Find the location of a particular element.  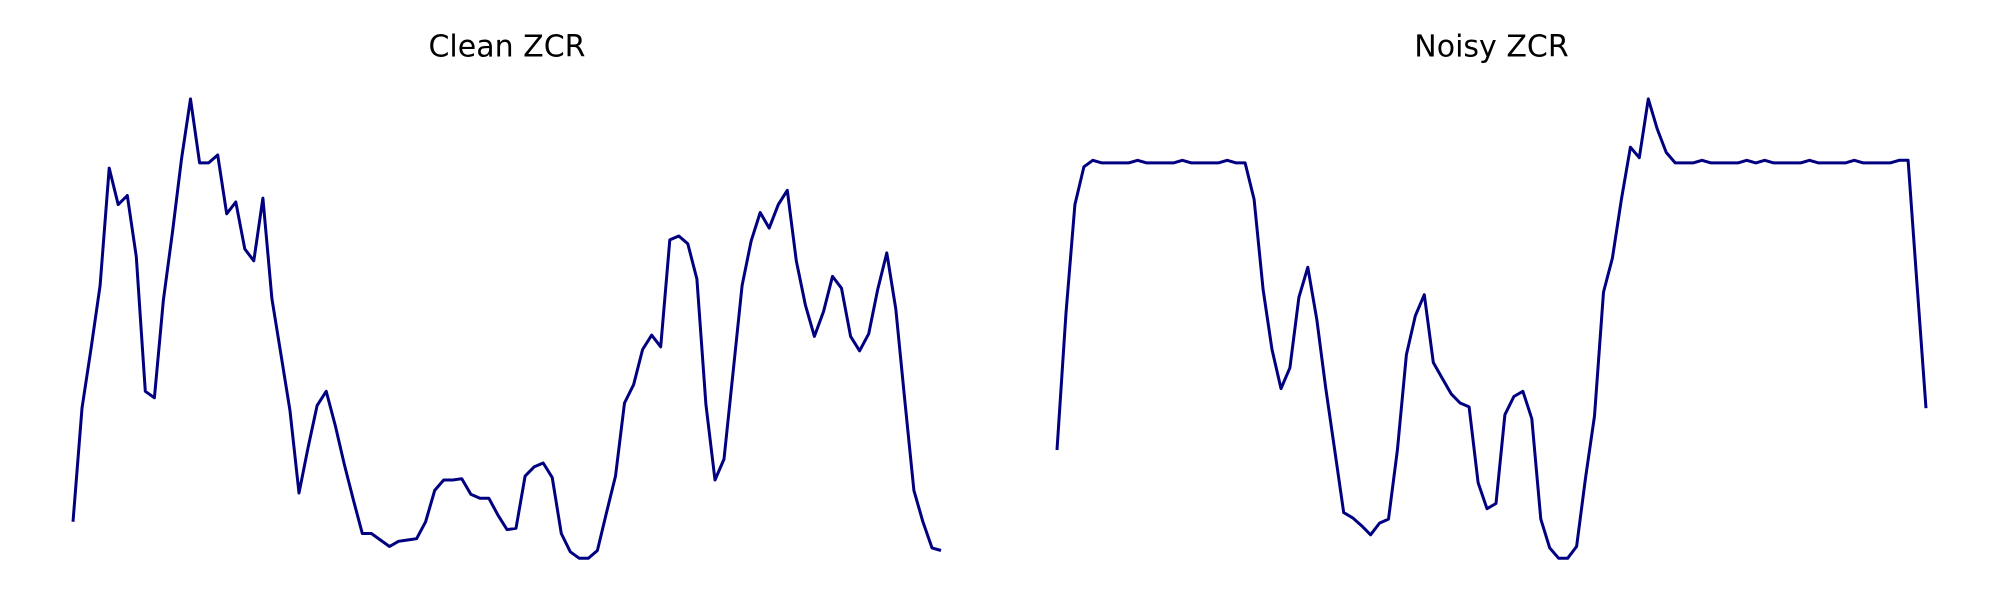

chart-title: Clean ZCR is located at coordinates (506, 47).